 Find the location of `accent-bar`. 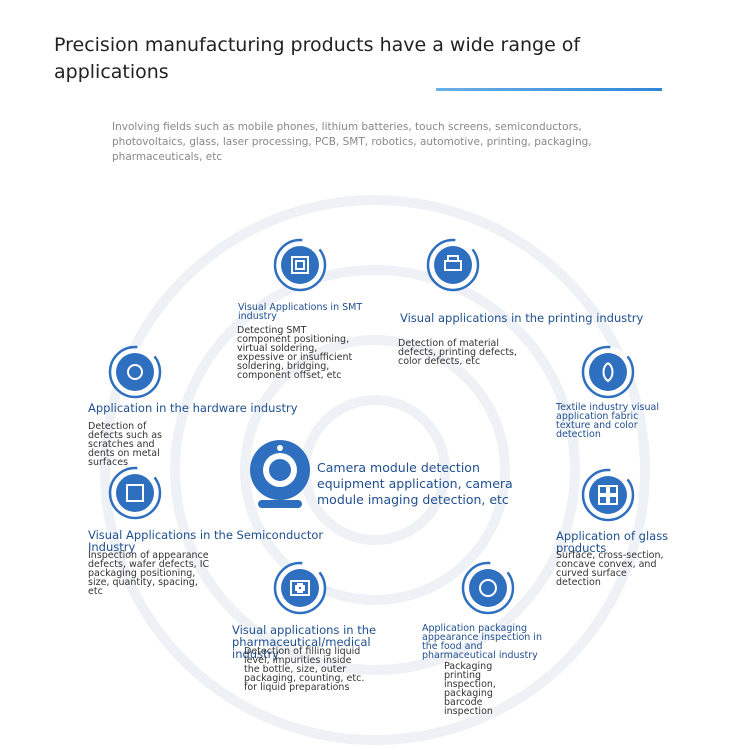

accent-bar is located at coordinates (549, 89).